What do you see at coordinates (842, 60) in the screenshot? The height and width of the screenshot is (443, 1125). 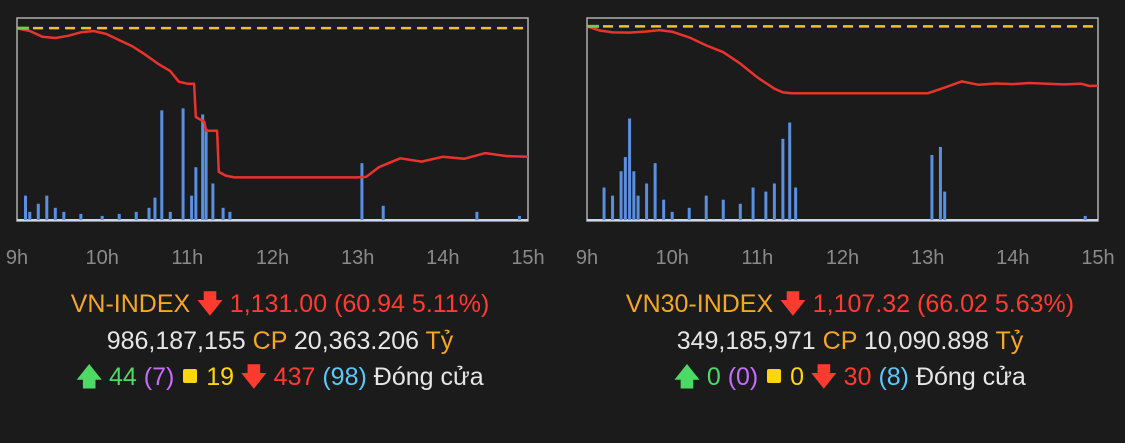 I see `price-line` at bounding box center [842, 60].